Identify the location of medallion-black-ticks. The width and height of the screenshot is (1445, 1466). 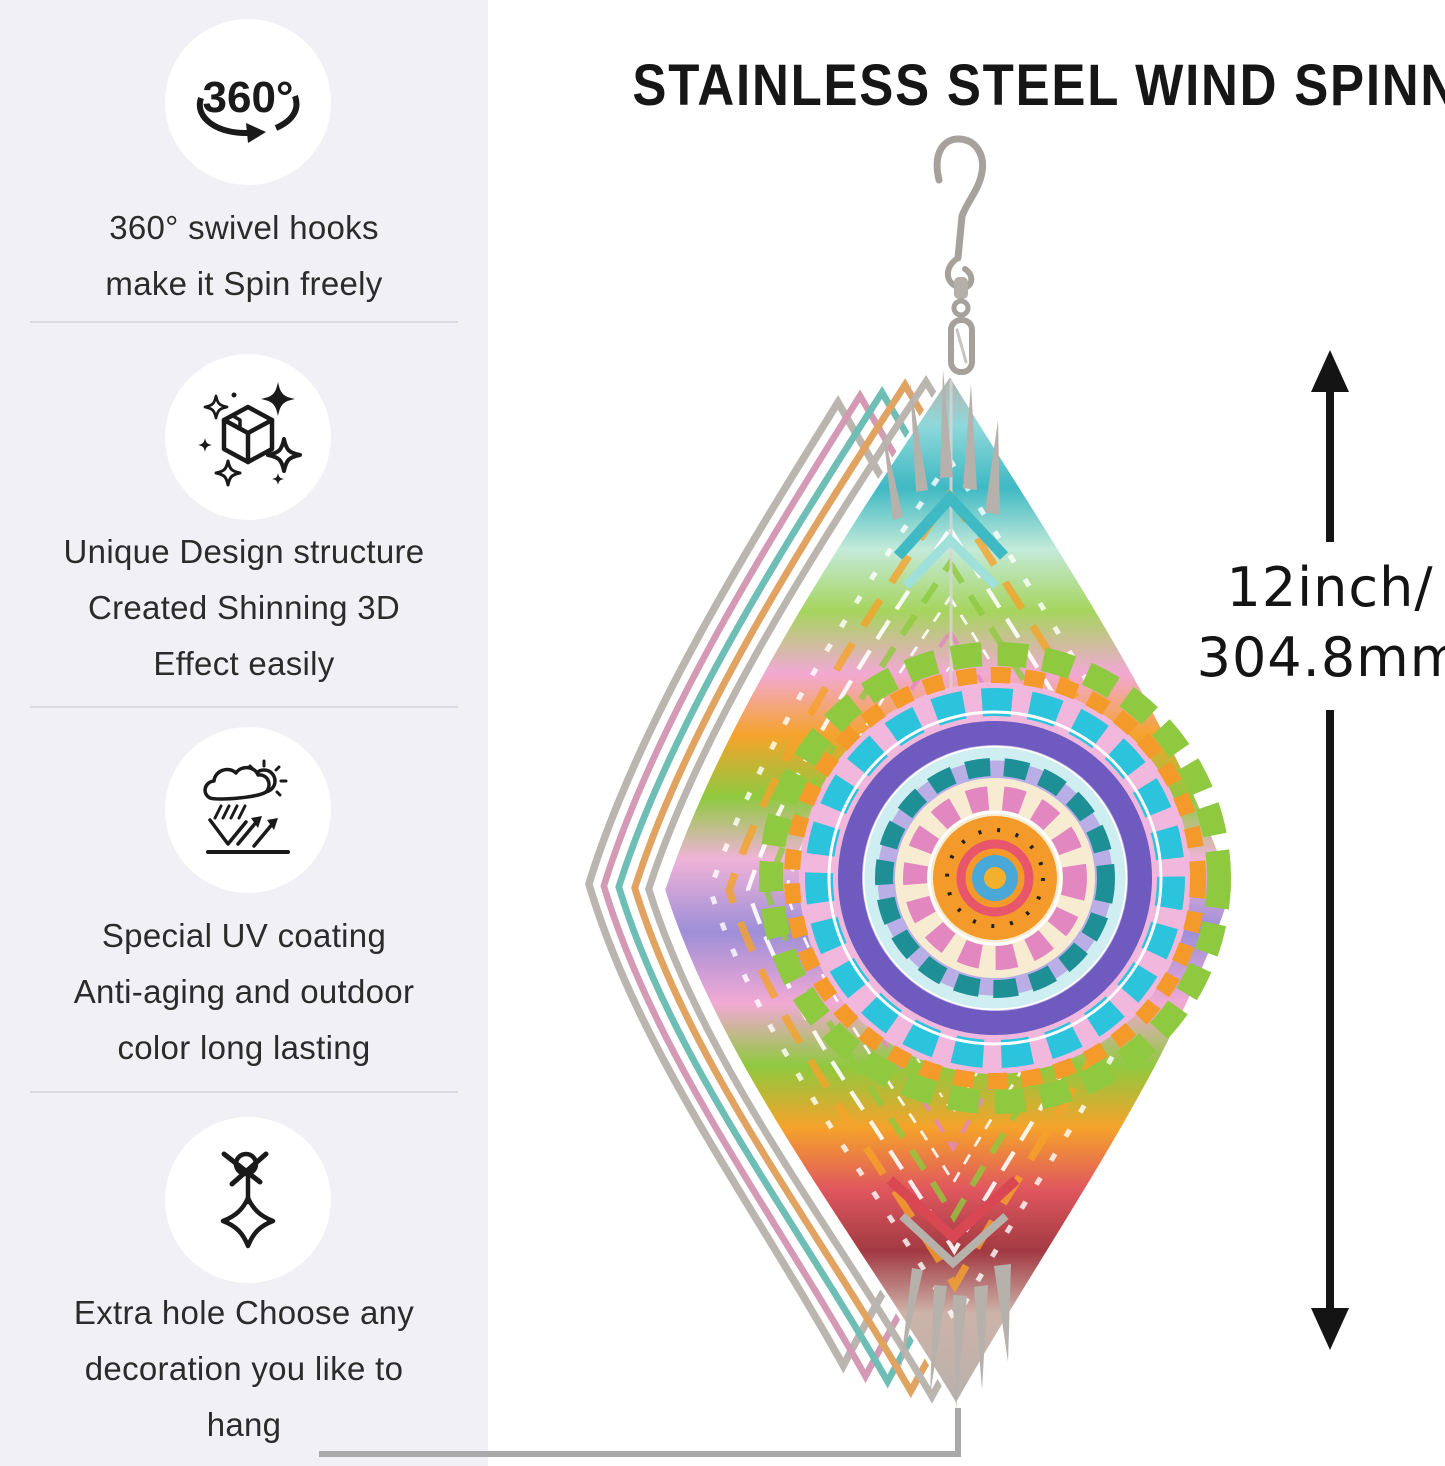
(995, 878).